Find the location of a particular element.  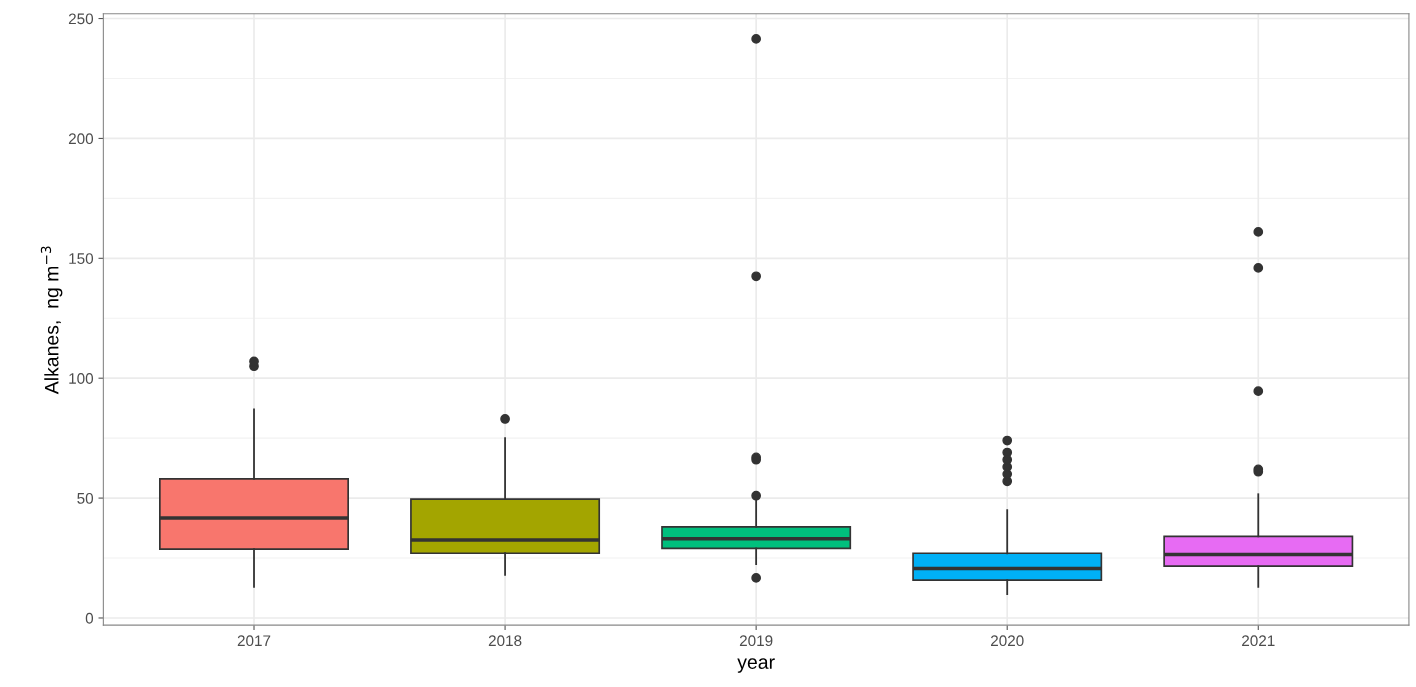

y-tick-label: 50 is located at coordinates (85, 498).